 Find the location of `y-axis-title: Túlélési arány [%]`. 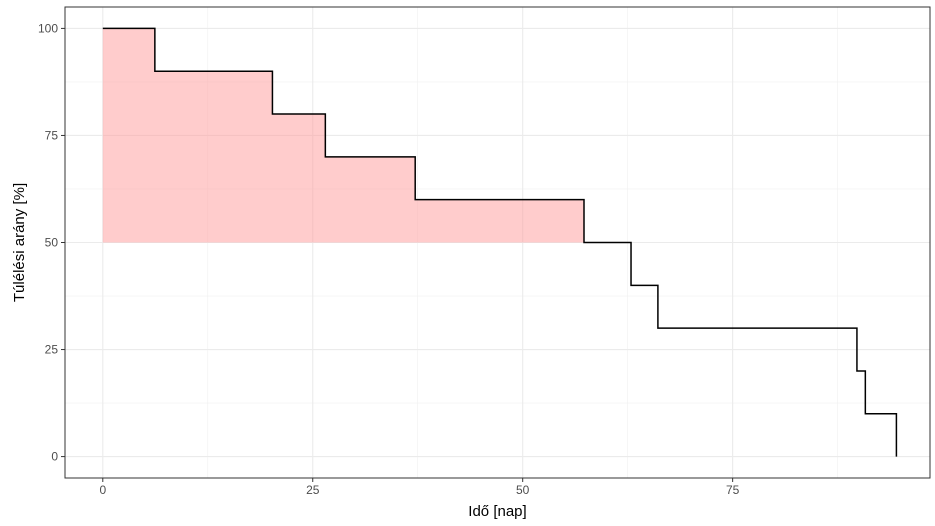

y-axis-title: Túlélési arány [%] is located at coordinates (19, 242).